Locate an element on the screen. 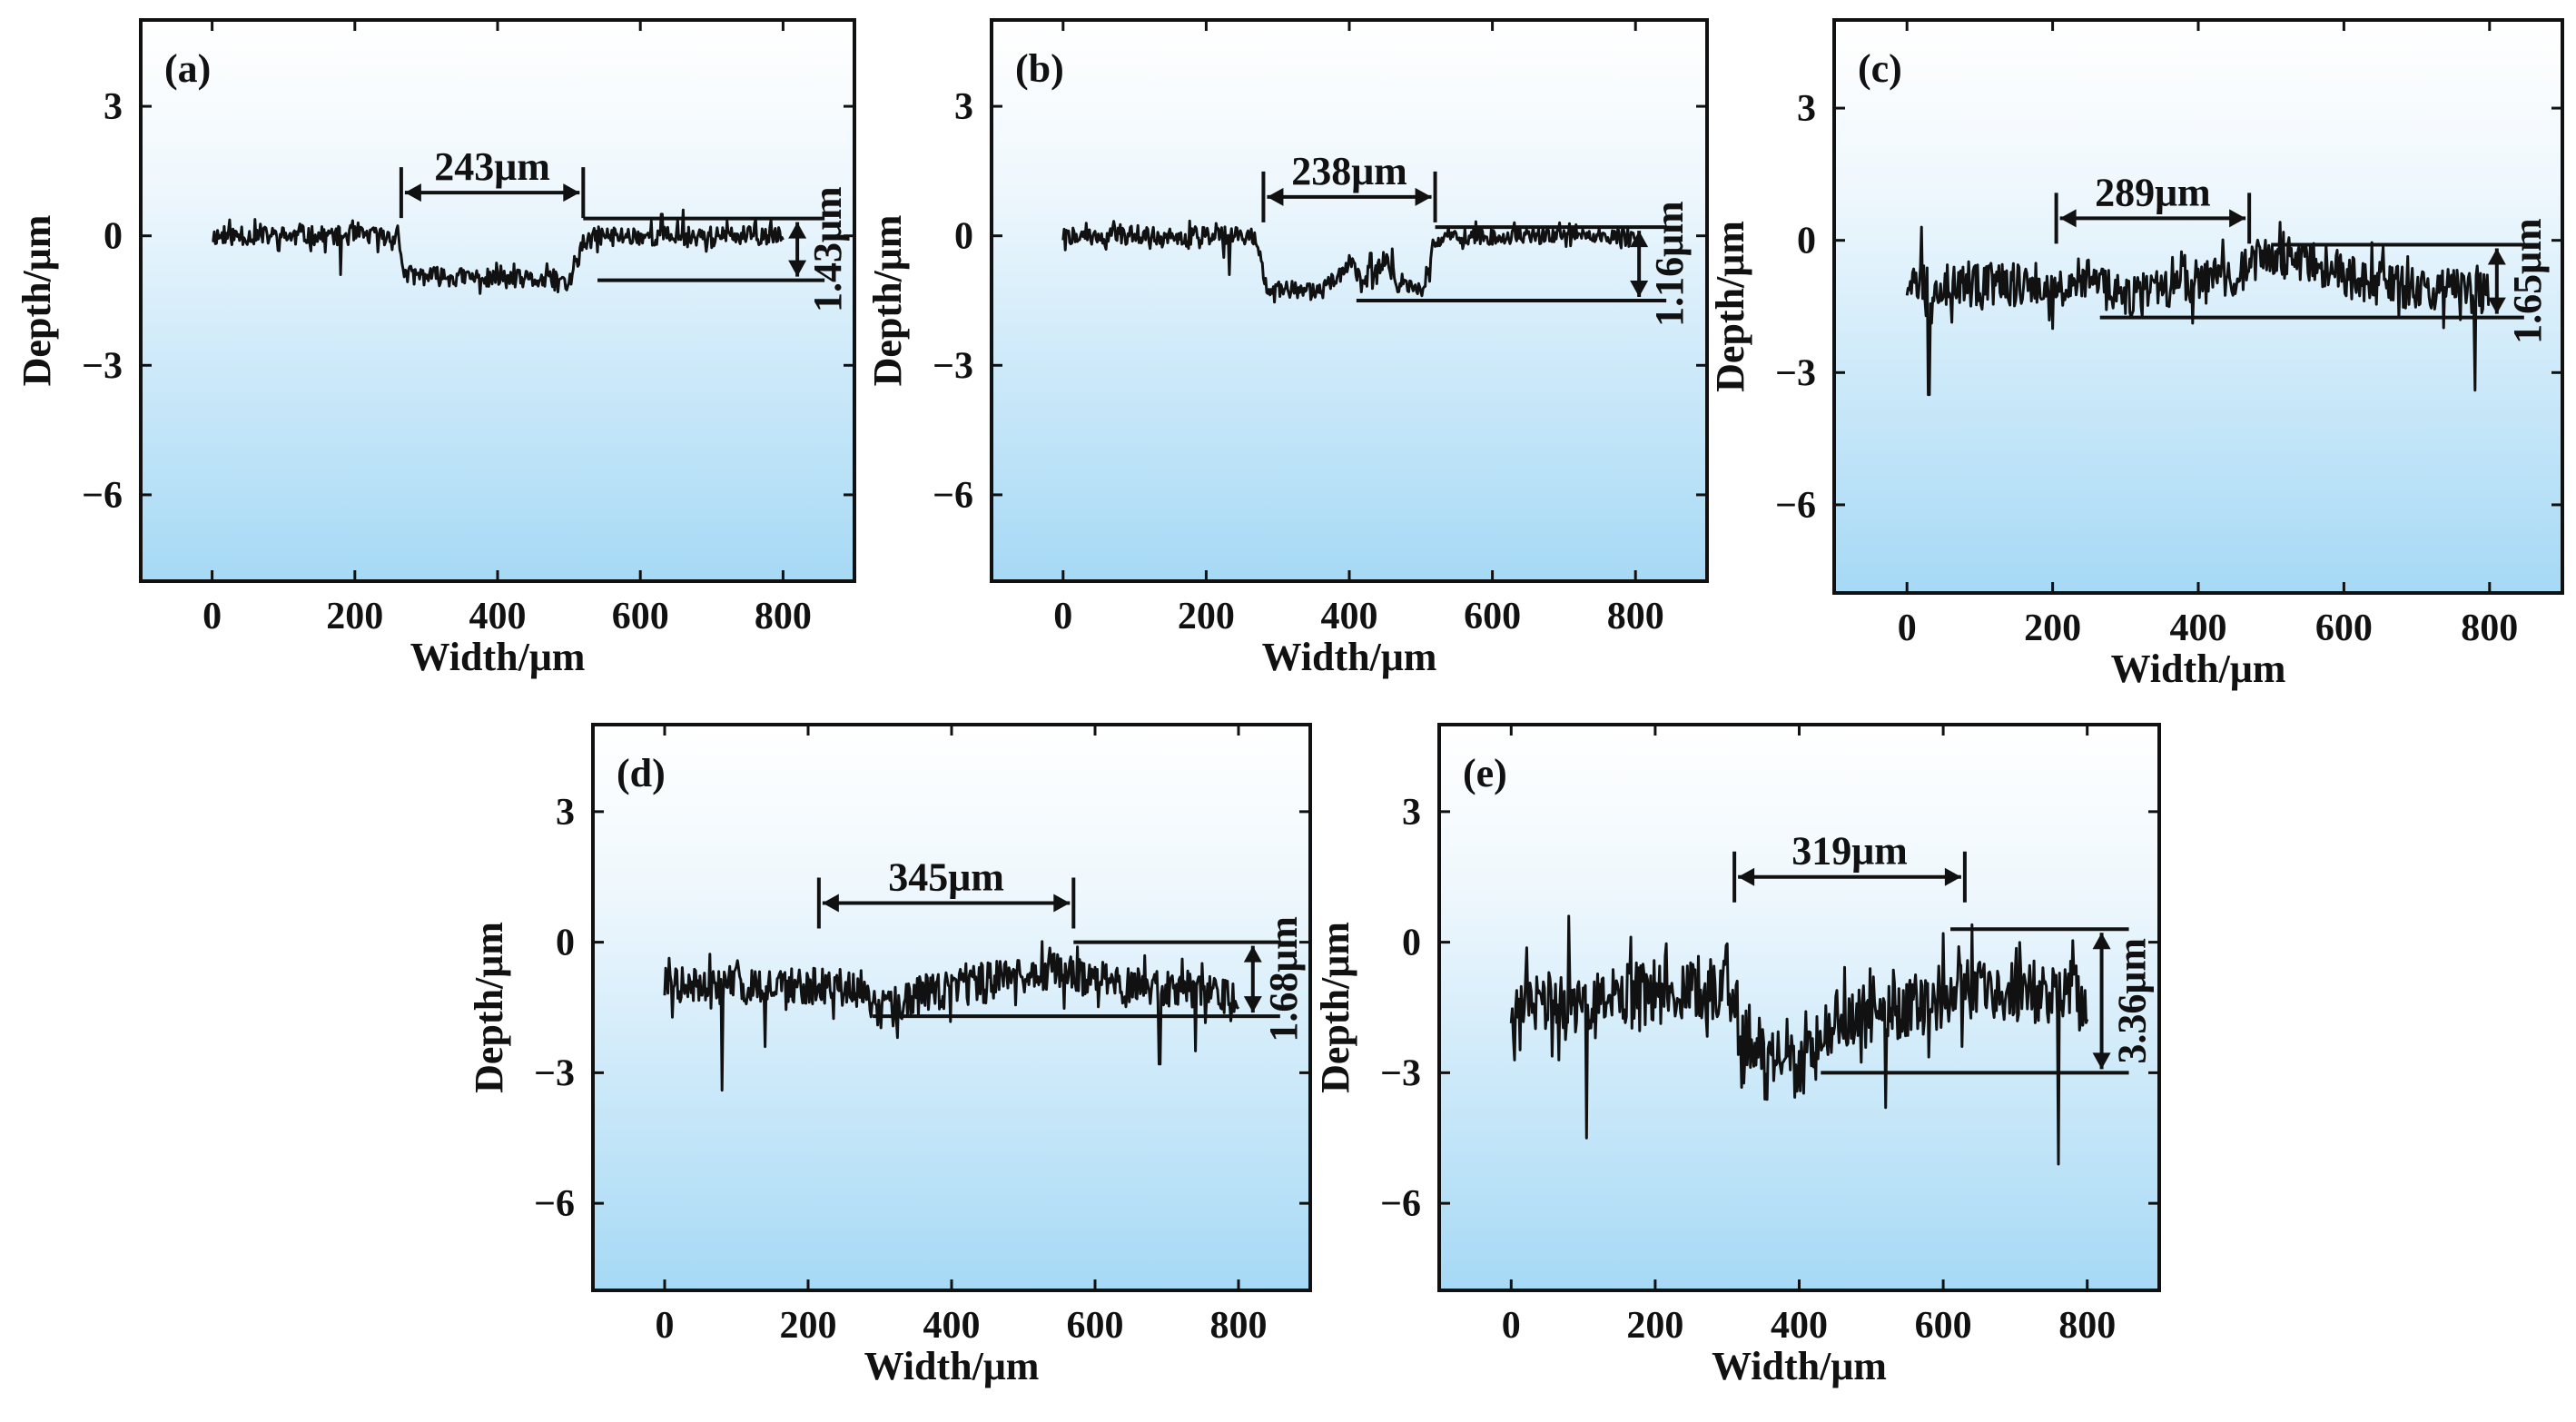  depth-annotation-label: 3.36μm is located at coordinates (2132, 1001).